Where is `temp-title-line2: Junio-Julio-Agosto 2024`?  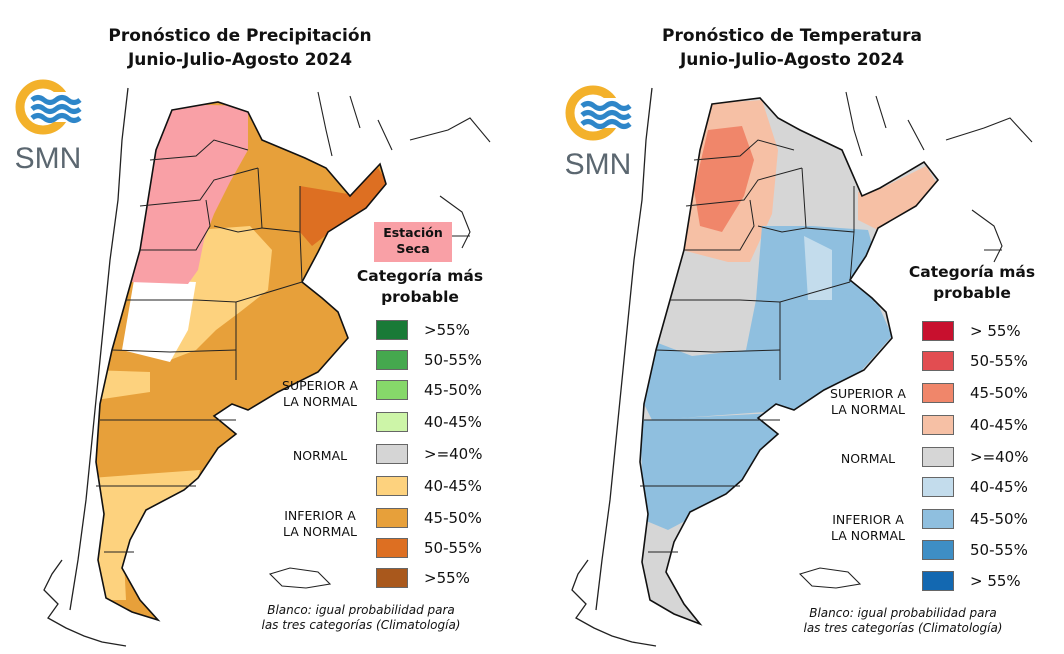
temp-title-line2: Junio-Julio-Agosto 2024 is located at coordinates (792, 60).